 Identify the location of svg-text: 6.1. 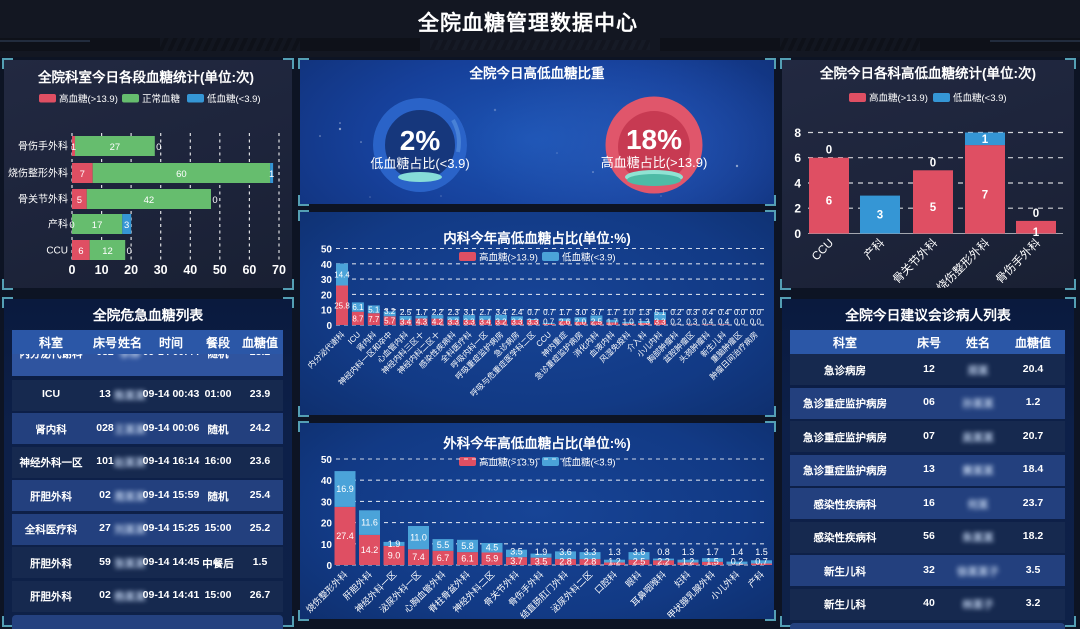
(467, 559).